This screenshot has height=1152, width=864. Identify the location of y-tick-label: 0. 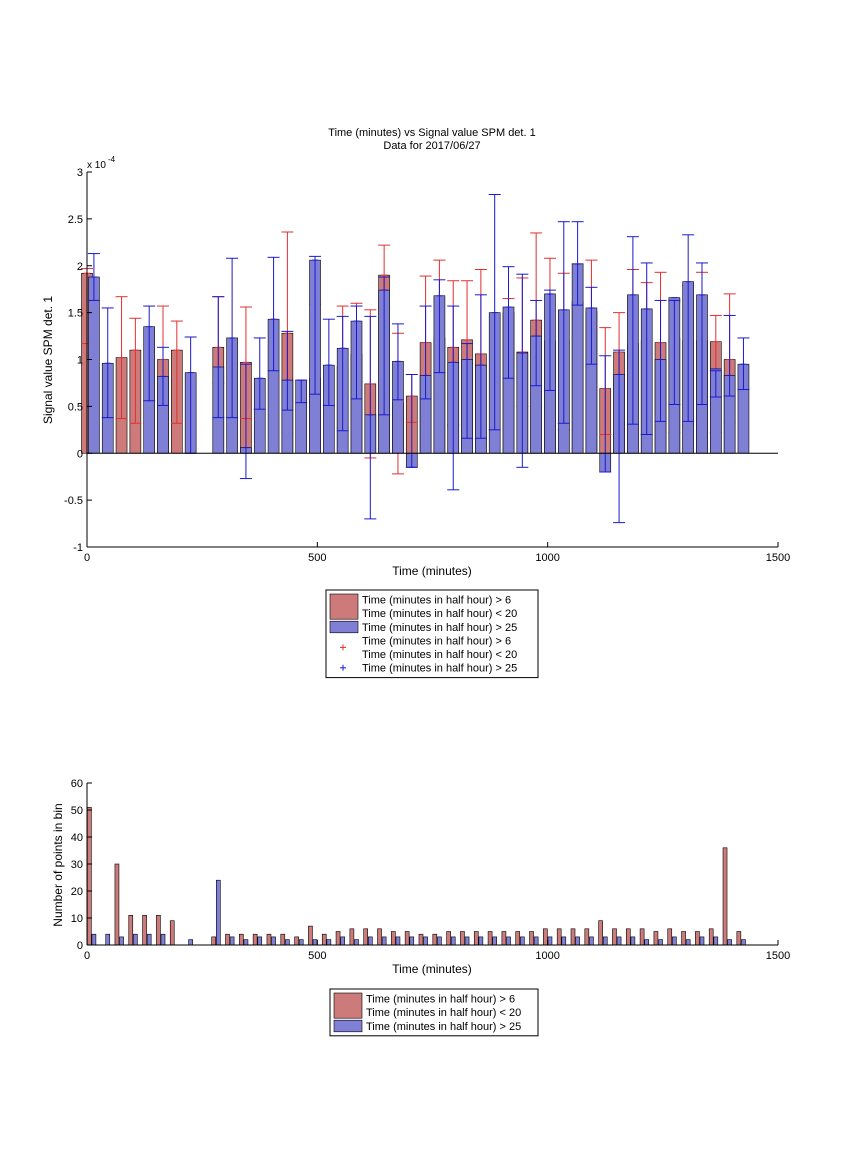
(80, 454).